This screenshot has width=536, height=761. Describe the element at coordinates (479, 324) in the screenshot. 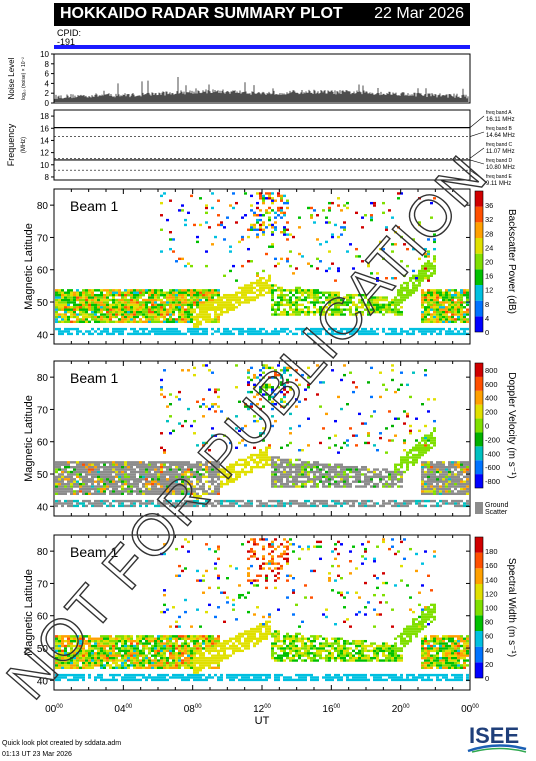

I see `colorbar-swatch` at that location.